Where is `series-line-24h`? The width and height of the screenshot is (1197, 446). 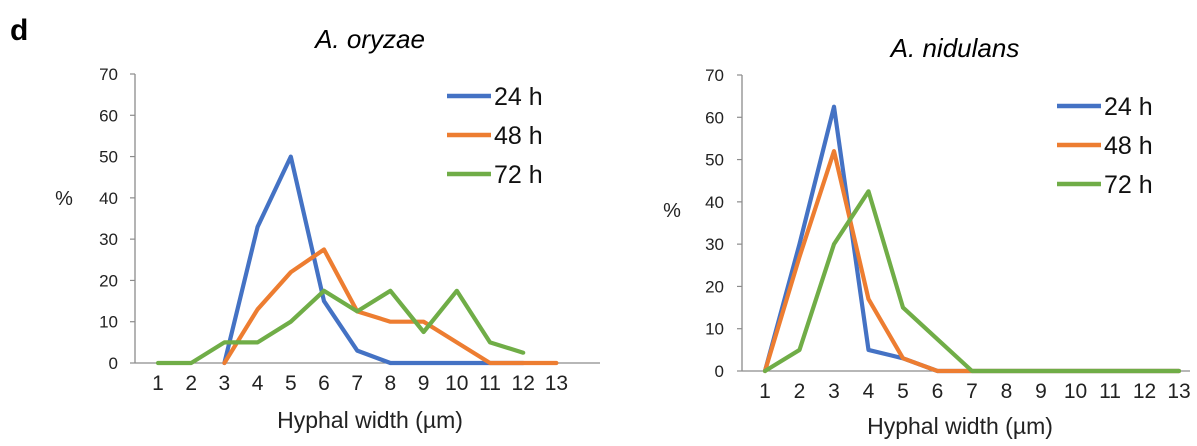
series-line-24h is located at coordinates (374, 260).